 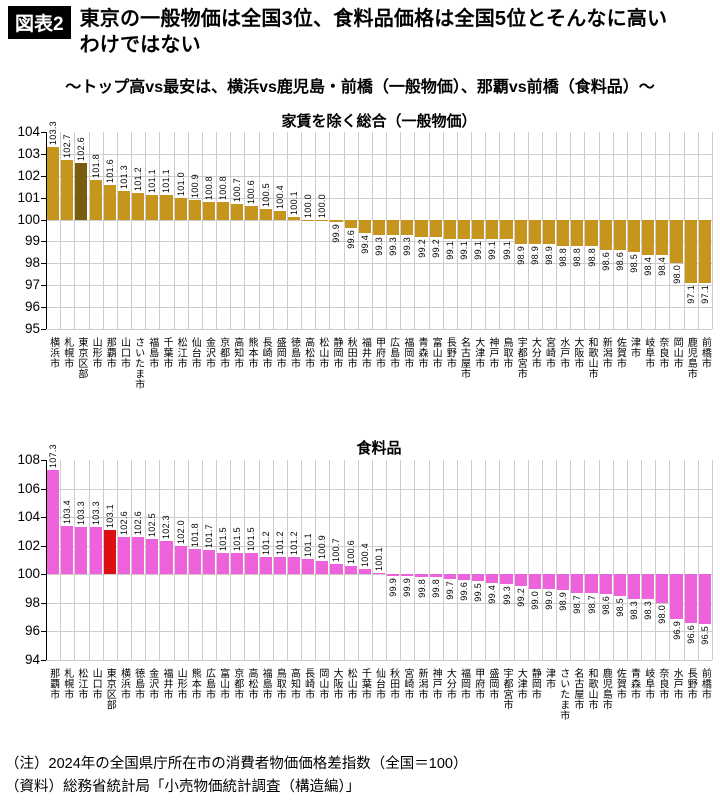 What do you see at coordinates (236, 764) in the screenshot?
I see `note-line: （注）2024年の全国県庁所在市の消費者物価価格差指数（全国＝100）` at bounding box center [236, 764].